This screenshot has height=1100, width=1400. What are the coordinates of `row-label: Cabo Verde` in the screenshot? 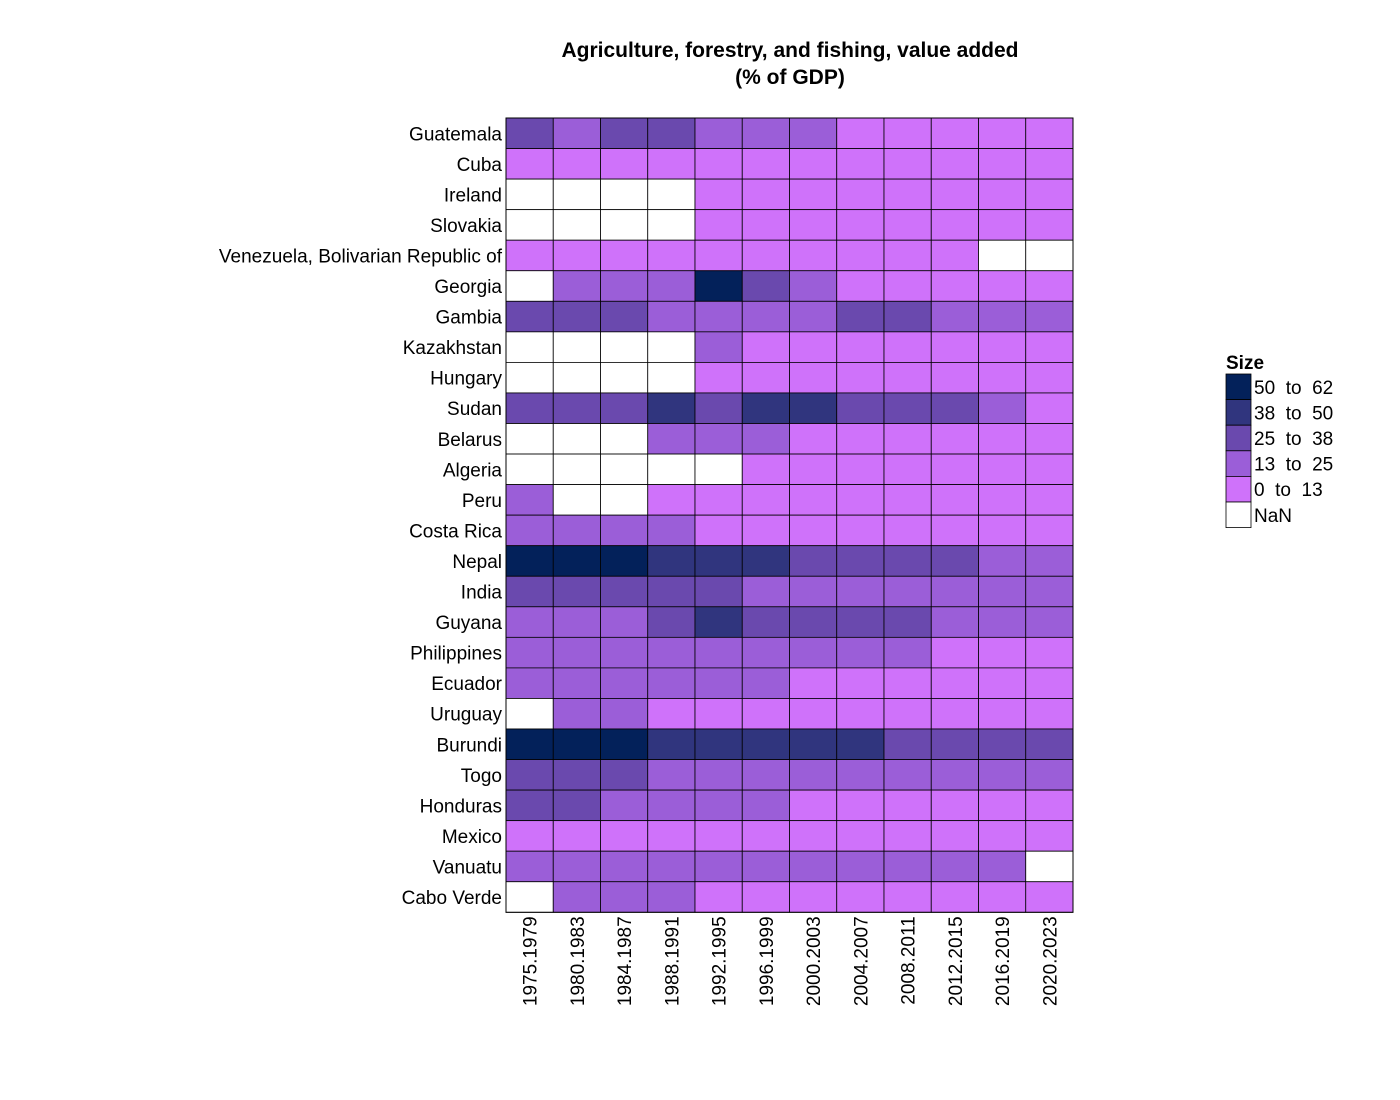 It's located at (452, 898).